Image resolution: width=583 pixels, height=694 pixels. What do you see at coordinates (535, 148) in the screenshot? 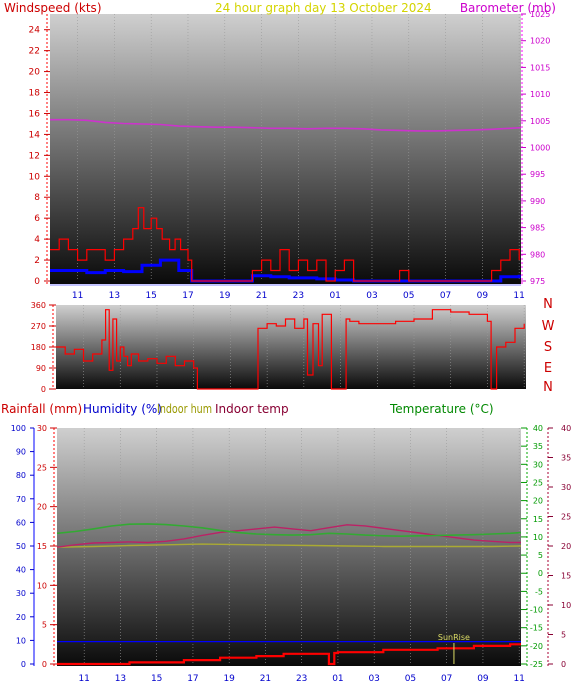
I see `barometer-tick-labels: 975 980 985 990 995 1000 1005 1010 1015 1020 1025` at bounding box center [535, 148].